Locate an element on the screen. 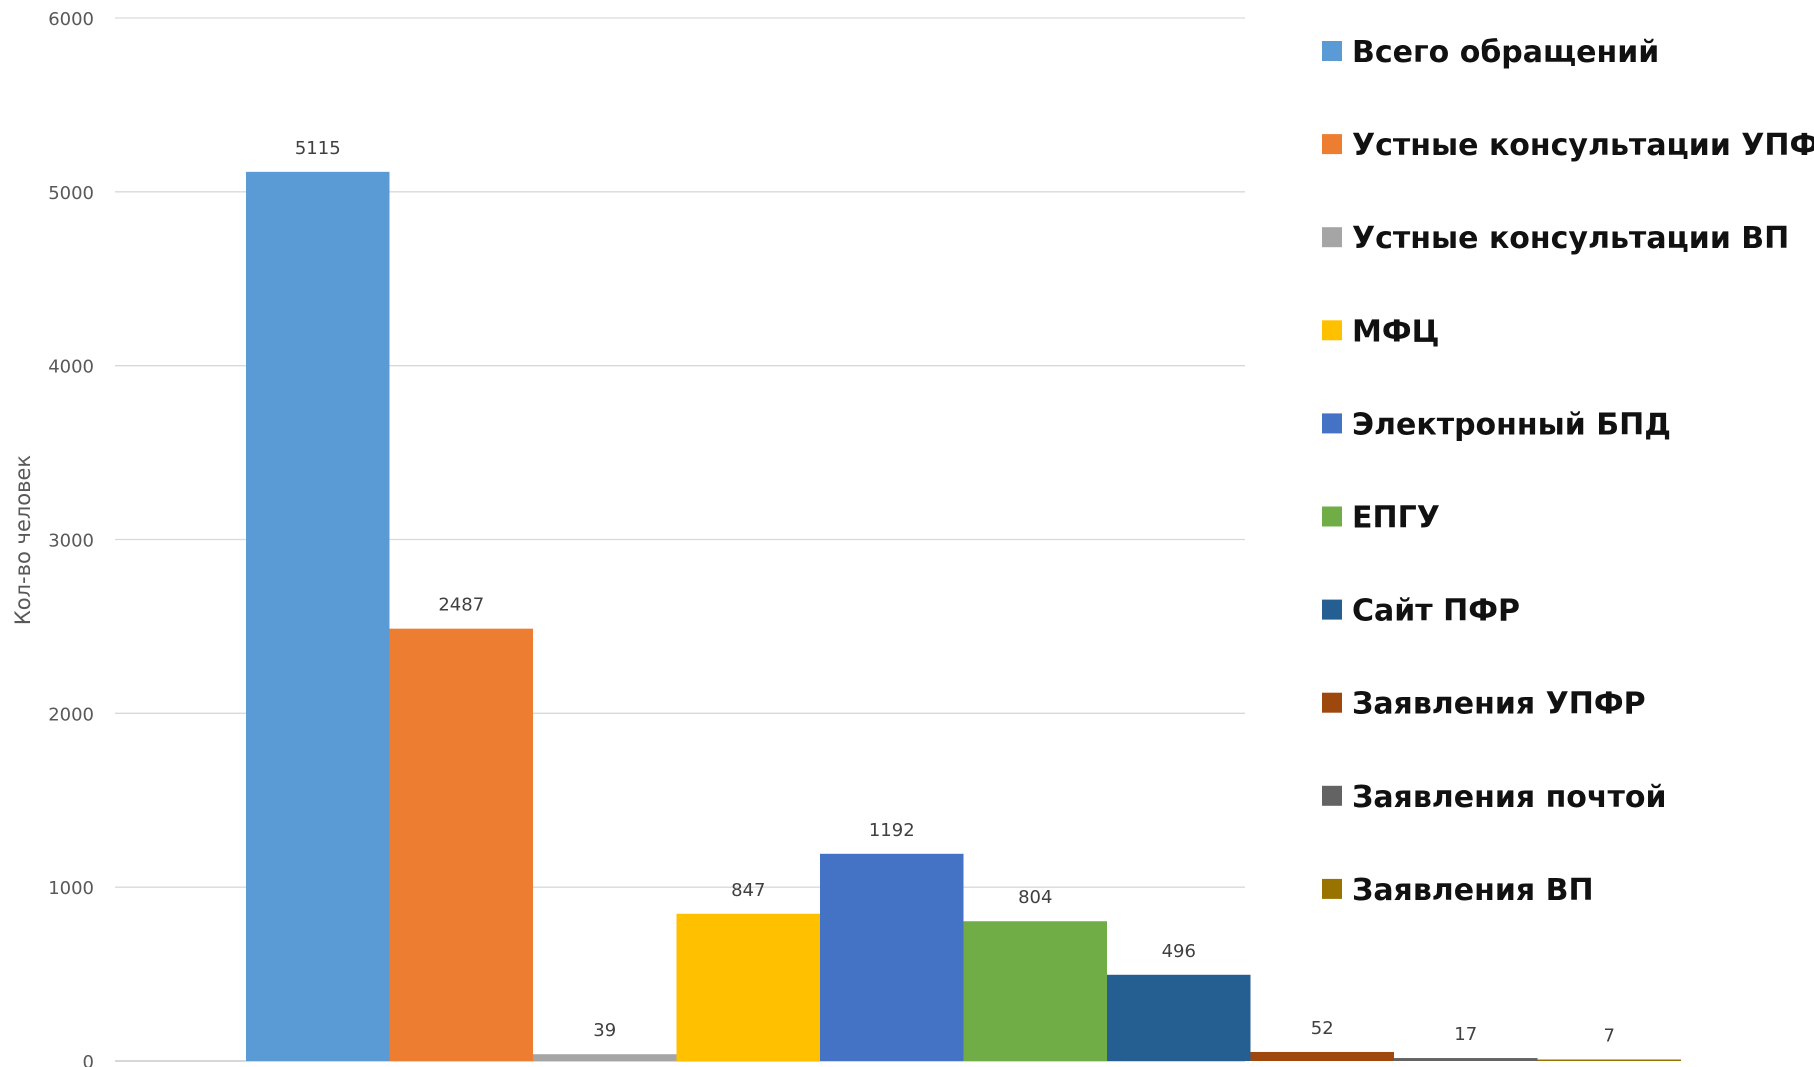  y-axis-ticks: 0 1000 2000 3000 4000 5000 6000 is located at coordinates (71, 538).